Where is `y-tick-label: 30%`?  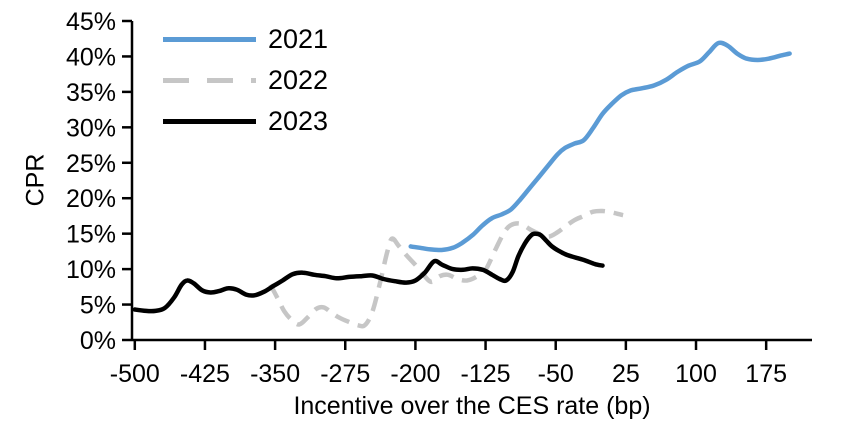 y-tick-label: 30% is located at coordinates (91, 128).